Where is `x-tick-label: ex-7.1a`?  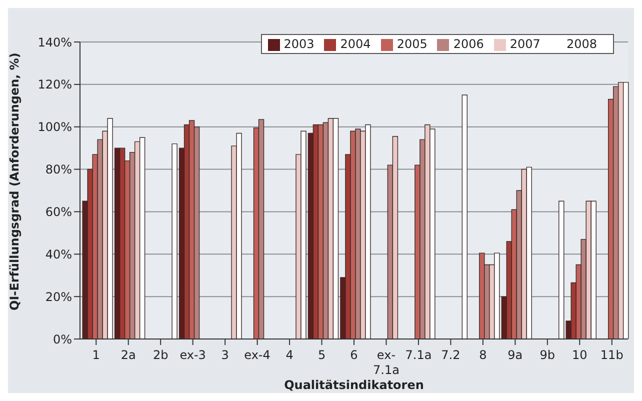 x-tick-label: ex-7.1a is located at coordinates (386, 362).